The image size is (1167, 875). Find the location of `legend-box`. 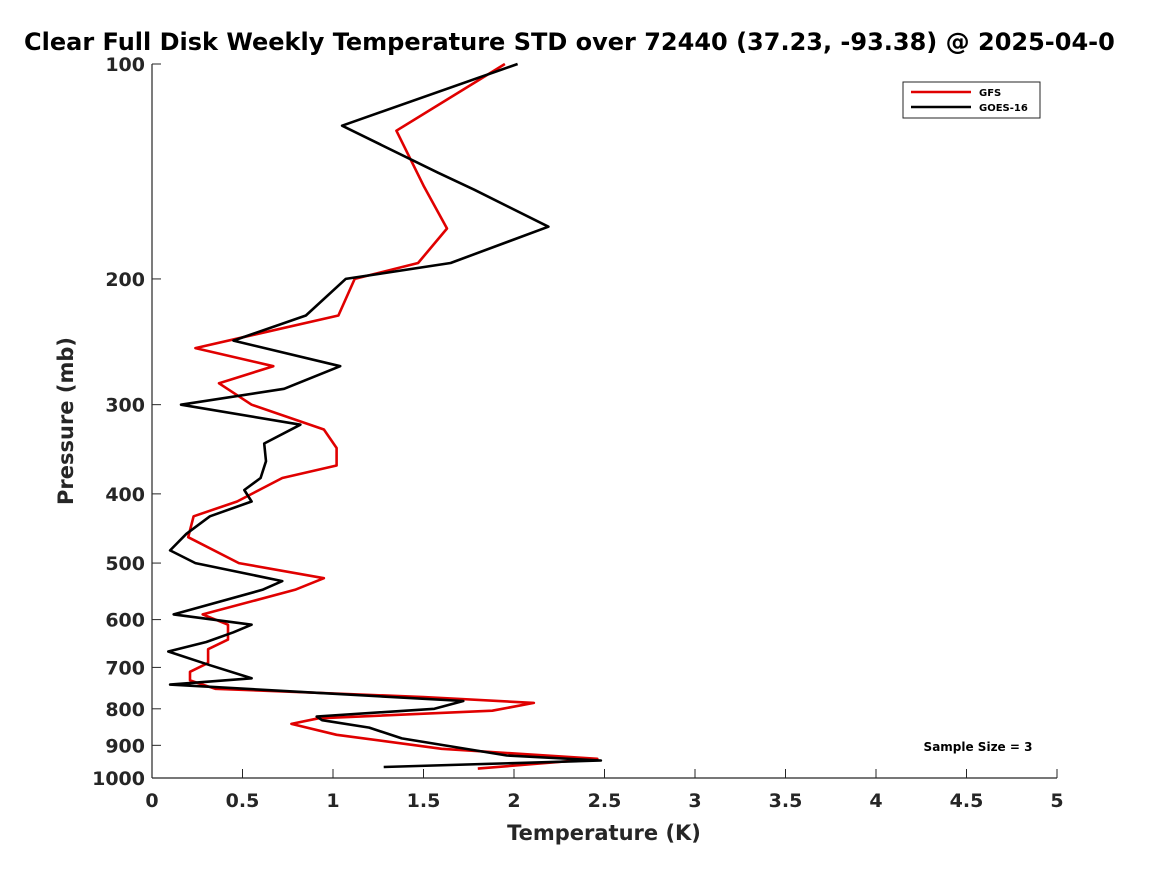

legend-box is located at coordinates (971, 100).